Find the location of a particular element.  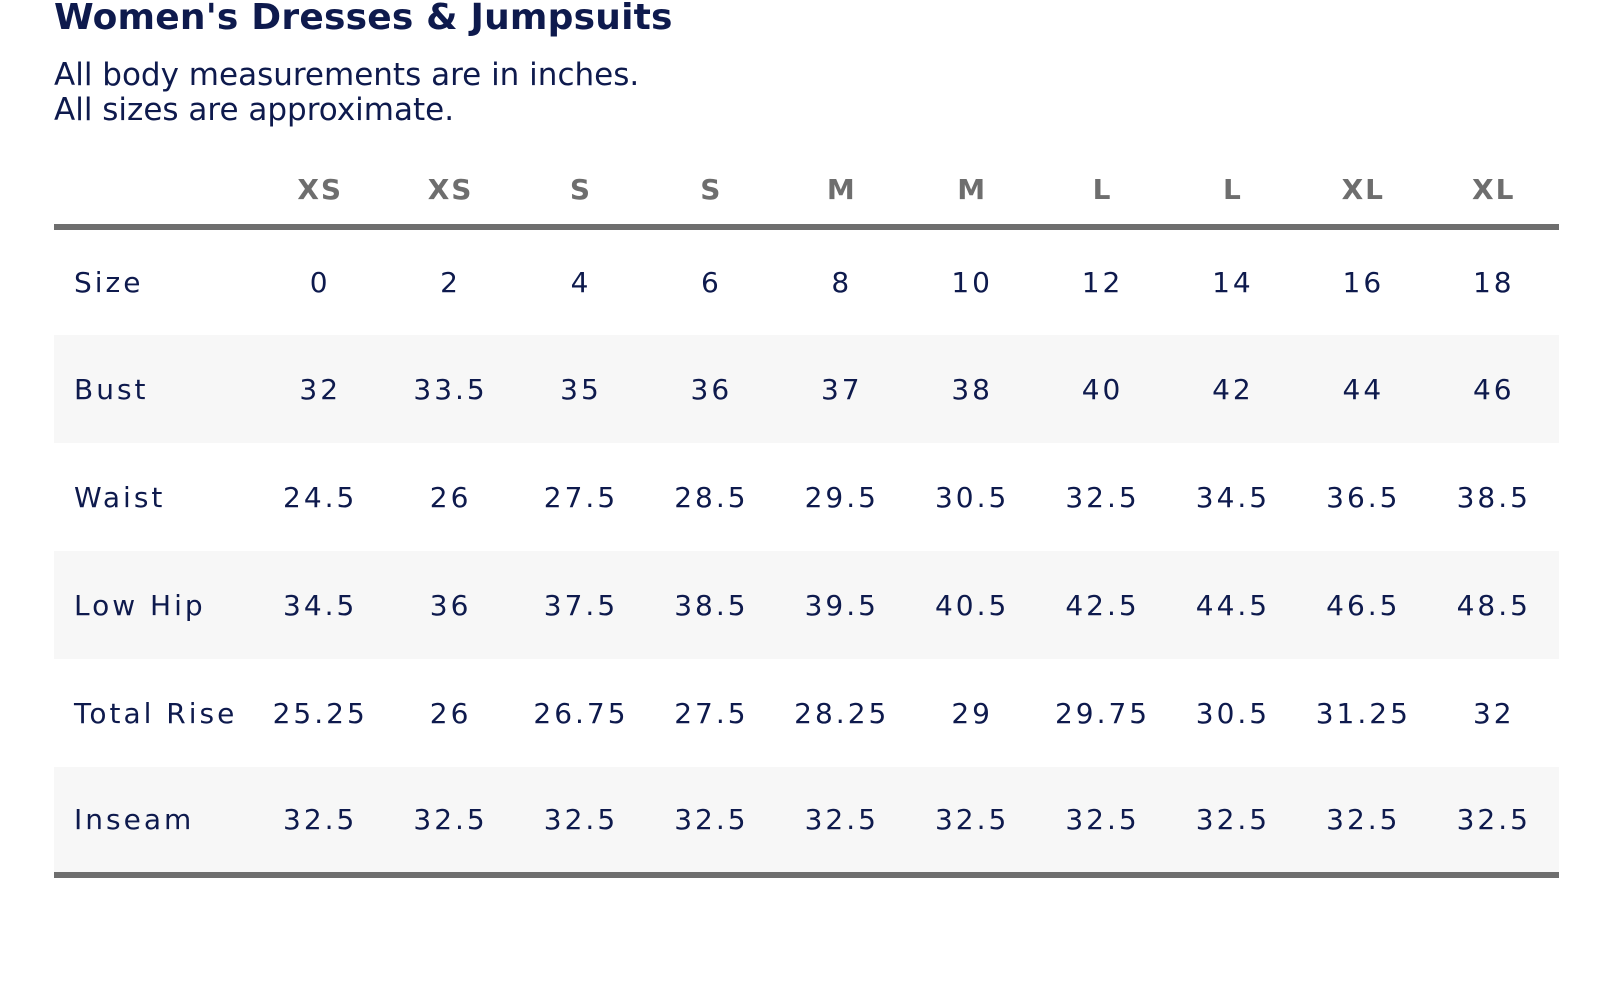

table-cell: 28.25 is located at coordinates (842, 713).